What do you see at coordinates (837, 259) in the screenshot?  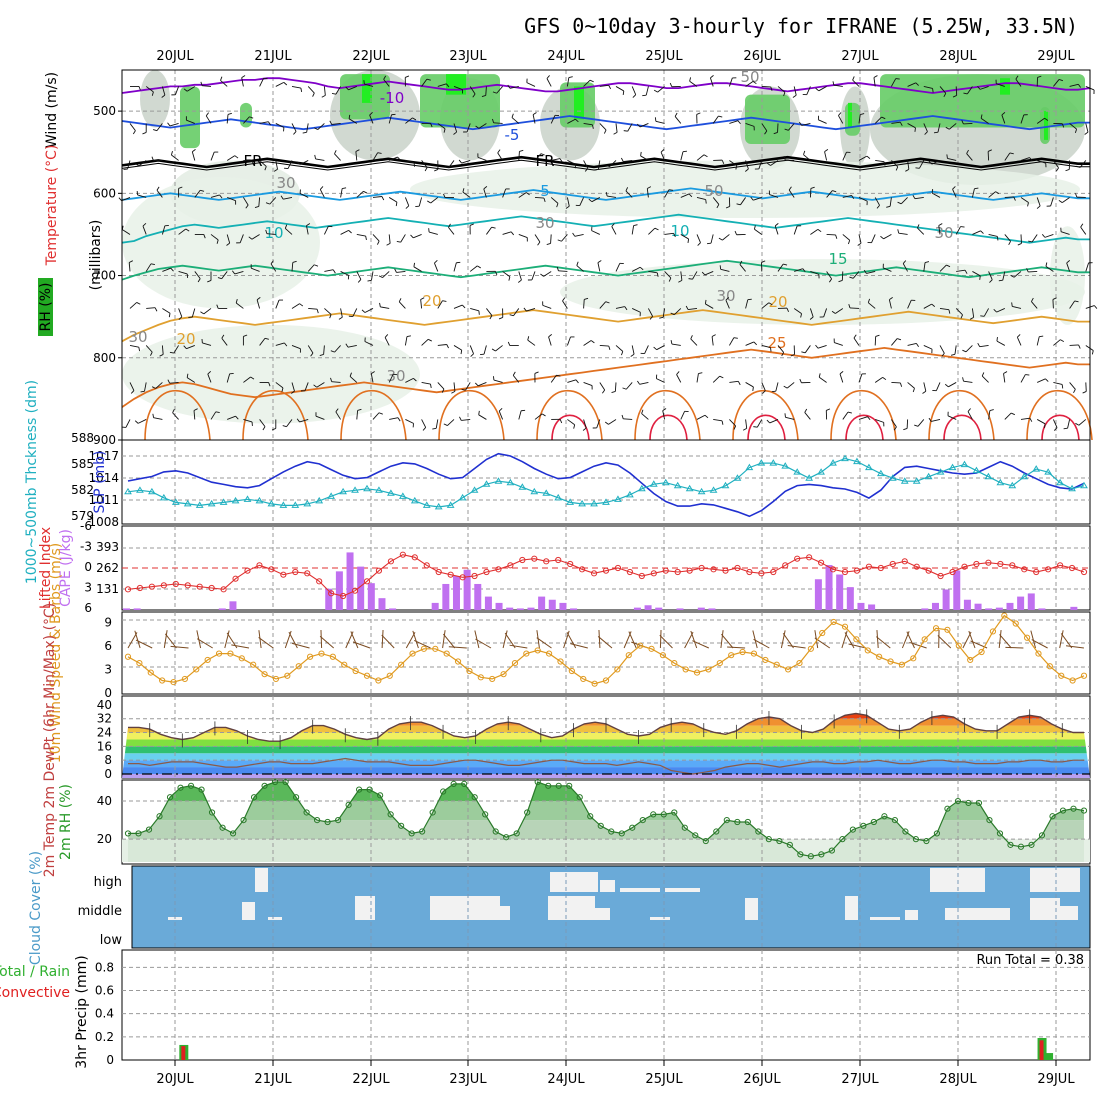 I see `contour-label: 15` at bounding box center [837, 259].